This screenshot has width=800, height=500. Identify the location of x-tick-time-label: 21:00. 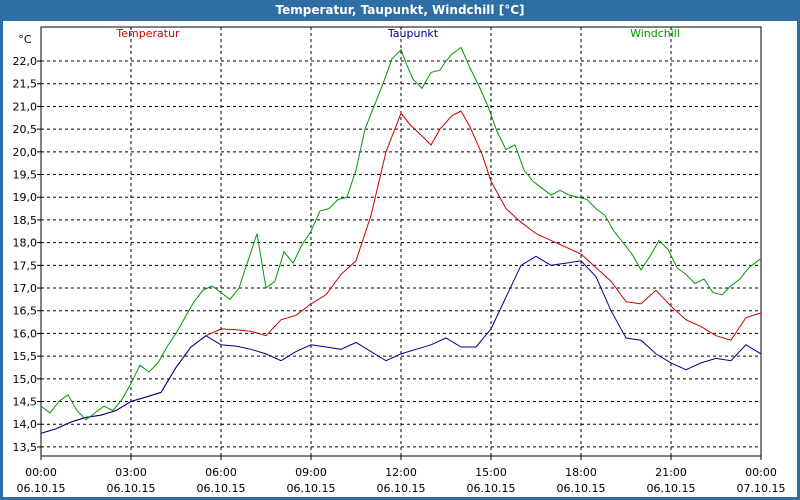
(671, 472).